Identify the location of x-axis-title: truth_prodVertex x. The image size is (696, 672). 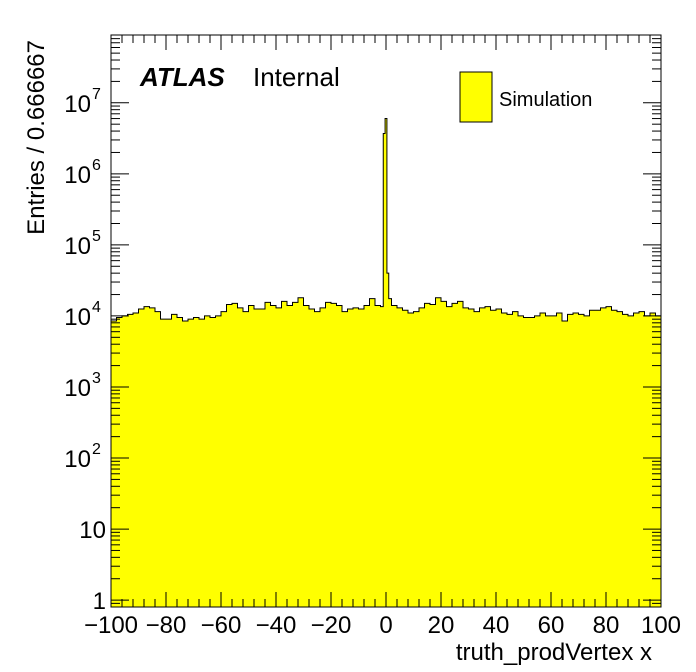
(554, 652).